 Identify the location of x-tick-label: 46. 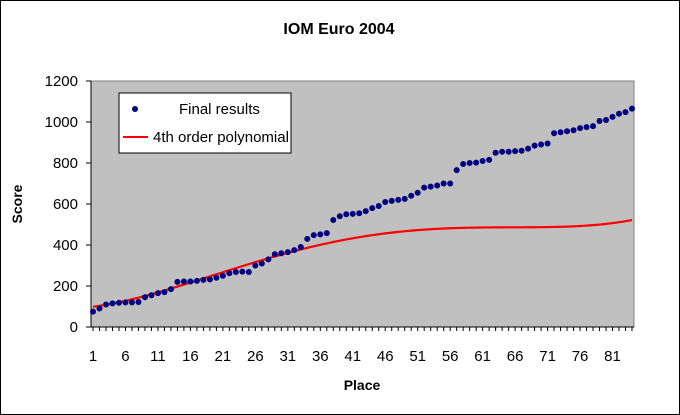
(385, 356).